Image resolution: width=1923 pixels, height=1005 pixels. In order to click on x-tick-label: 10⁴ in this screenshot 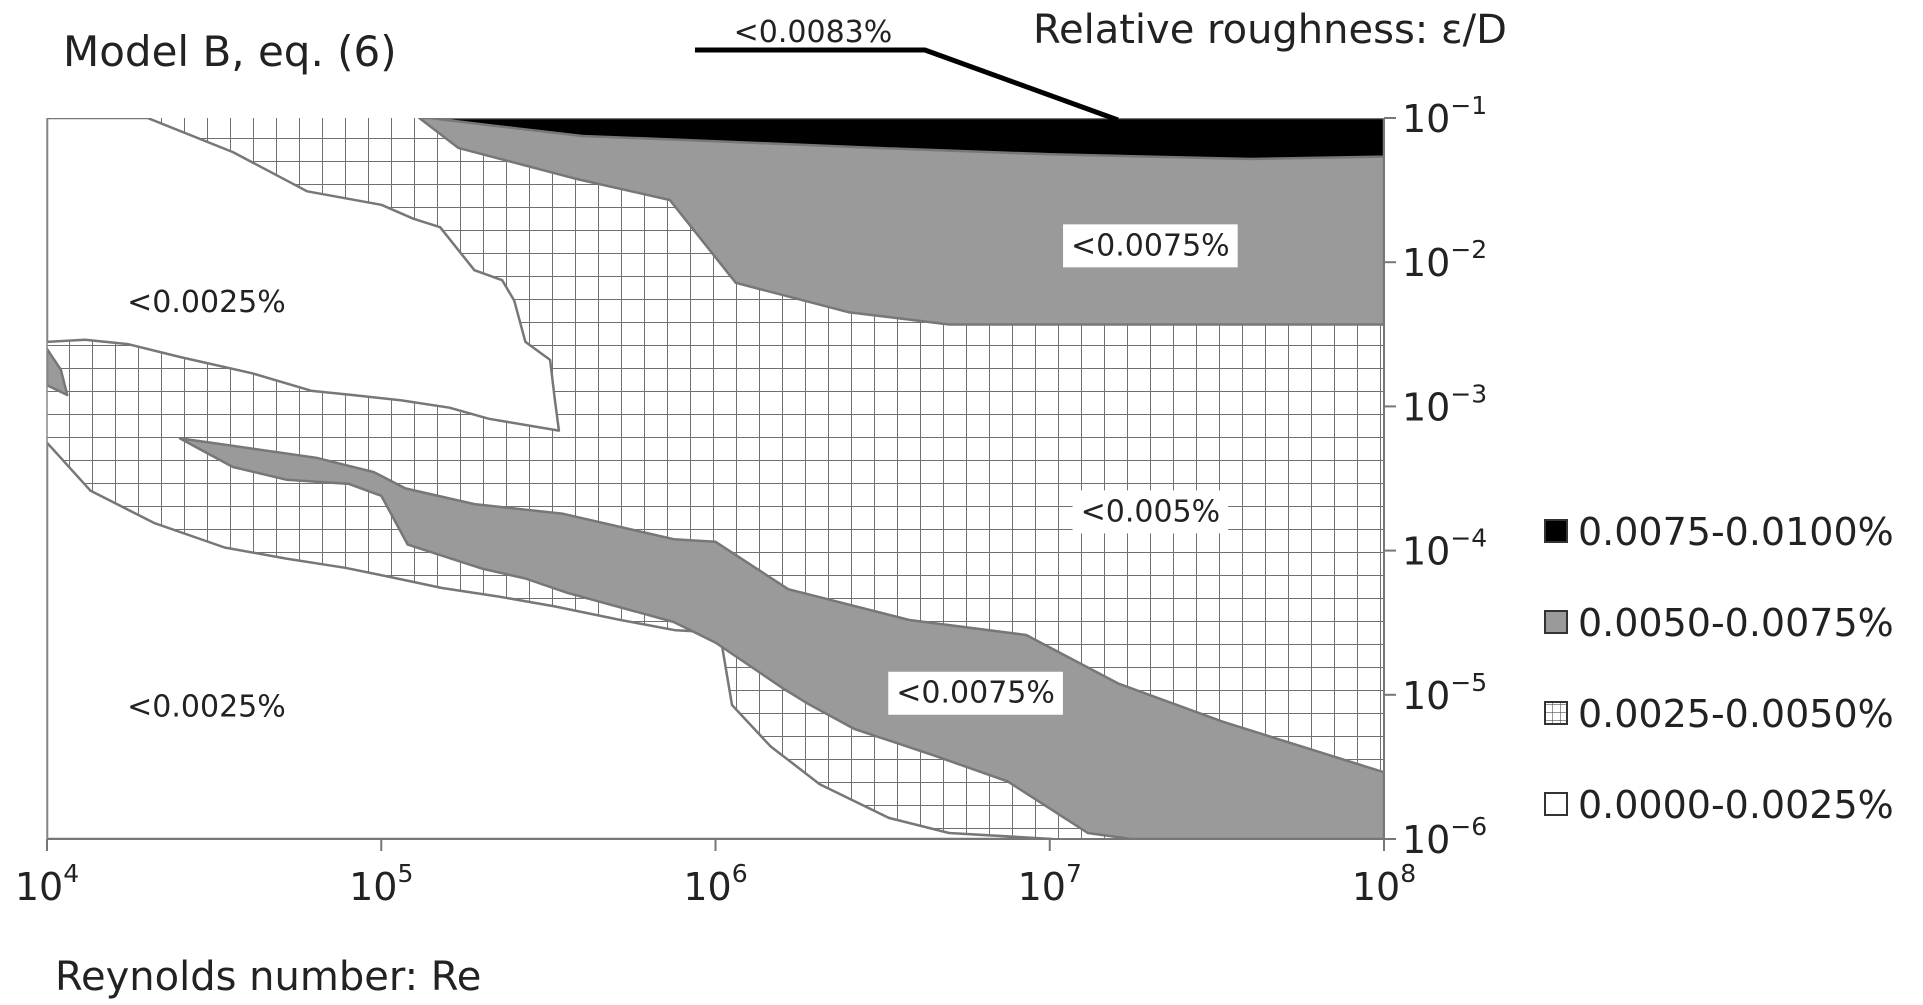, I will do `click(47, 884)`.